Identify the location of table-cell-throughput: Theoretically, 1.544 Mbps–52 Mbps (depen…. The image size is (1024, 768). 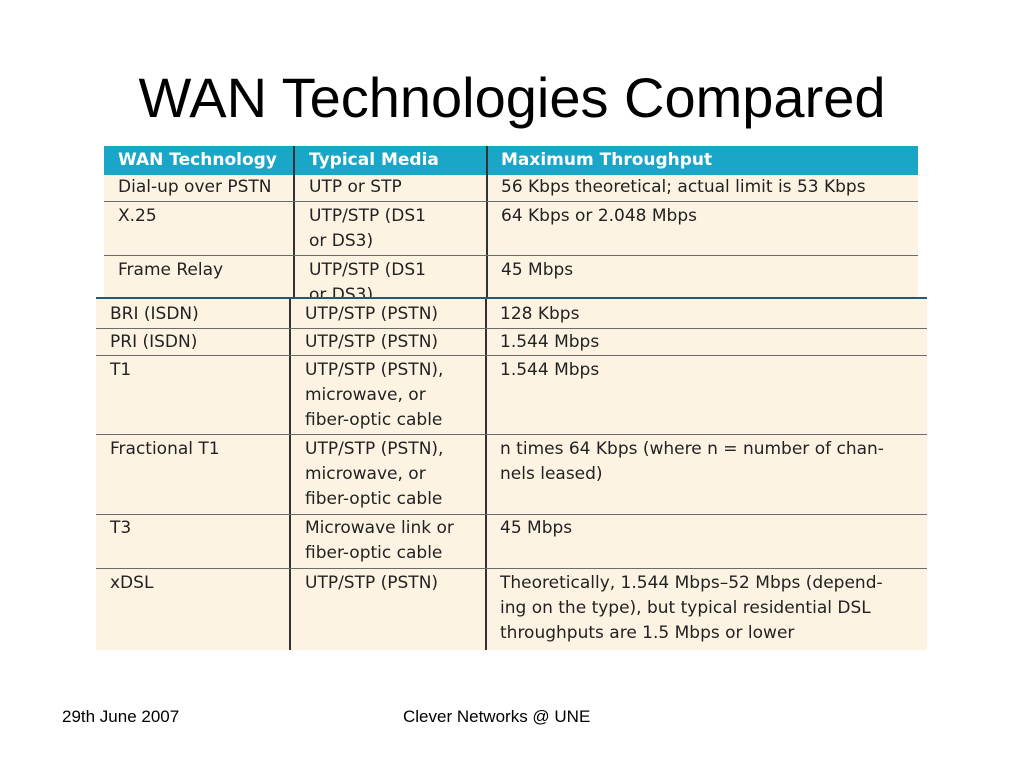
(691, 583).